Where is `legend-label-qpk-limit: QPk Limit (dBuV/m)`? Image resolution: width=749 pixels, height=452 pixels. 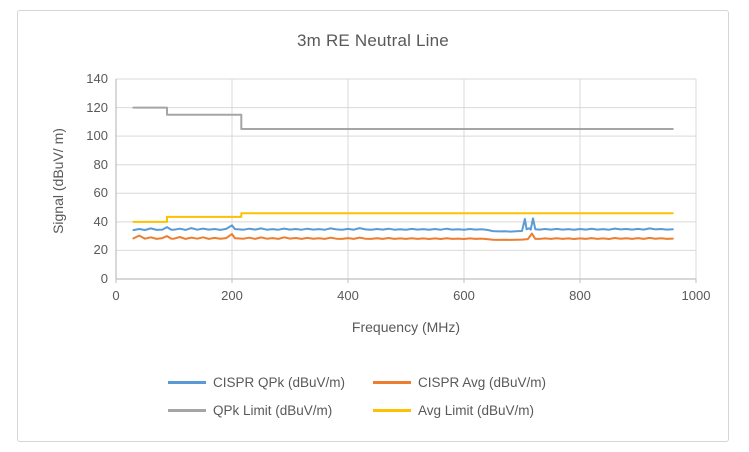
legend-label-qpk-limit: QPk Limit (dBuV/m) is located at coordinates (273, 410).